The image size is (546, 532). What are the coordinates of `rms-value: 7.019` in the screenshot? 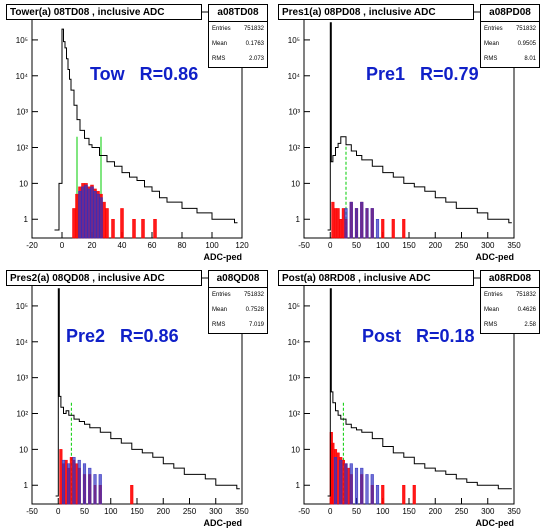 It's located at (256, 325).